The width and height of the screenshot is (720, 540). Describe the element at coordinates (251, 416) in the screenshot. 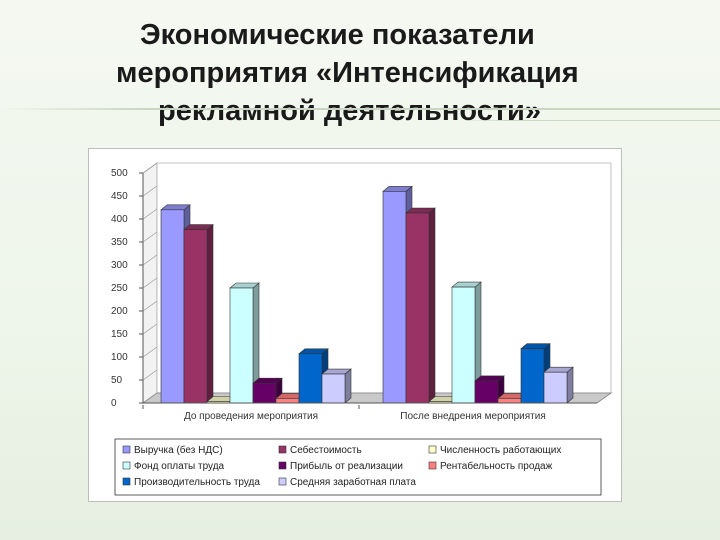

I see `x-category-label: До проведения мероприятия` at that location.